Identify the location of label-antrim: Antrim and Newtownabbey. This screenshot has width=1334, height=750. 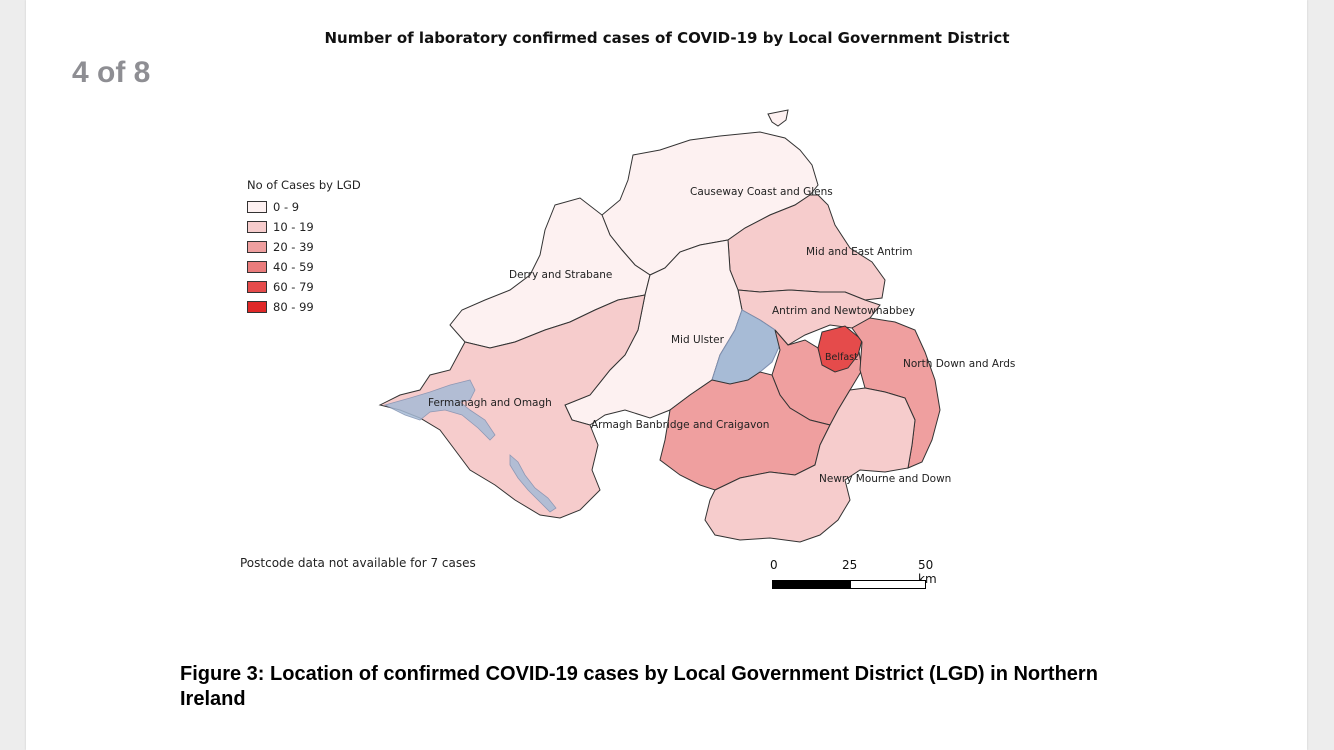
(843, 311).